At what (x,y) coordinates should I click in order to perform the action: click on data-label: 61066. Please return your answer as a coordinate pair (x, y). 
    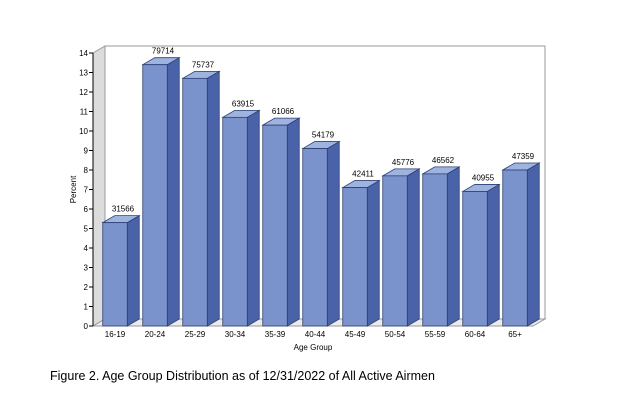
    Looking at the image, I should click on (283, 111).